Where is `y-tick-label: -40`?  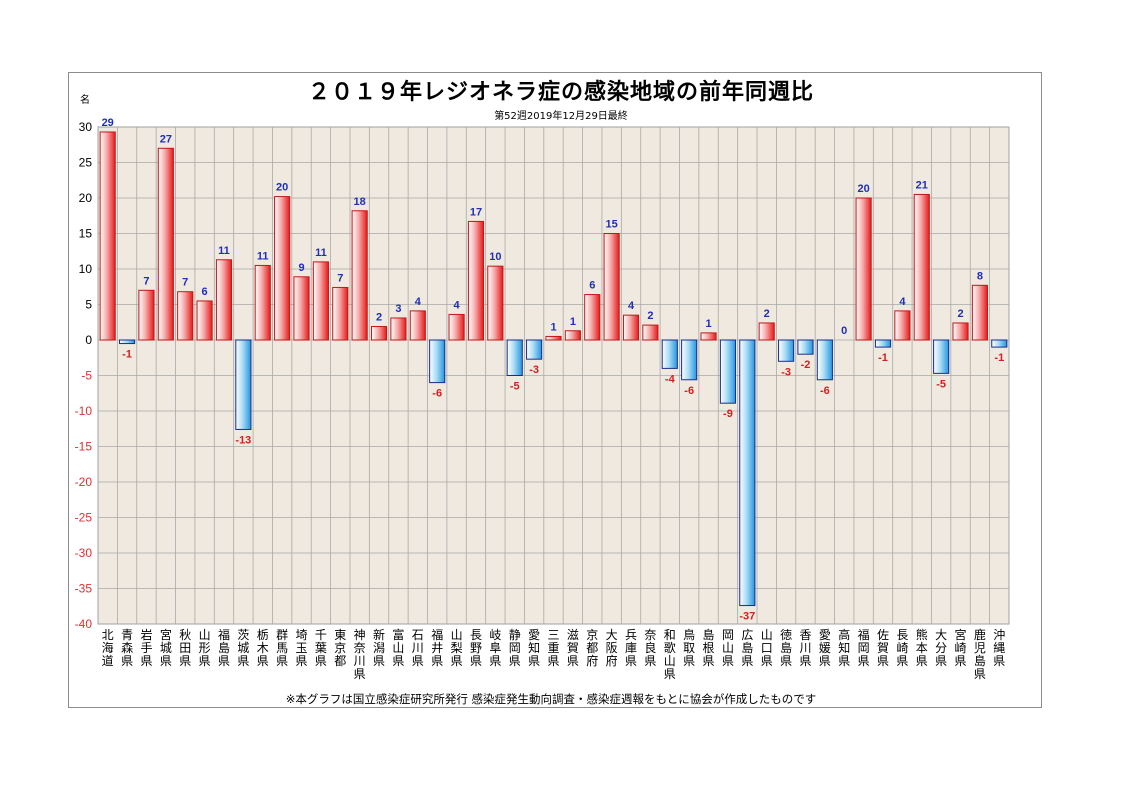
y-tick-label: -40 is located at coordinates (84, 624).